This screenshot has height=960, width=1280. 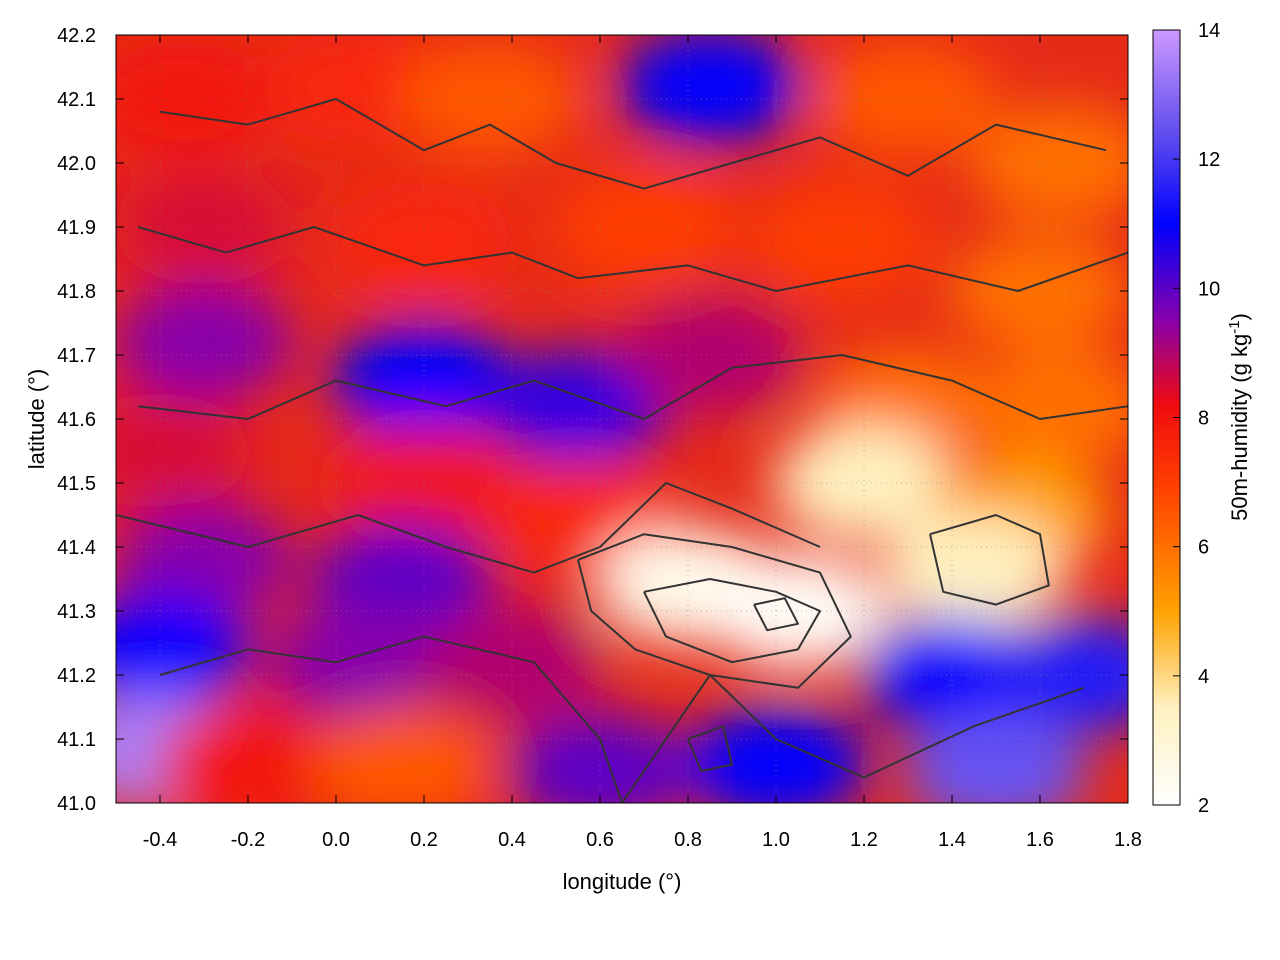 I want to click on colorbar-title-superscript: -1, so click(x=1234, y=326).